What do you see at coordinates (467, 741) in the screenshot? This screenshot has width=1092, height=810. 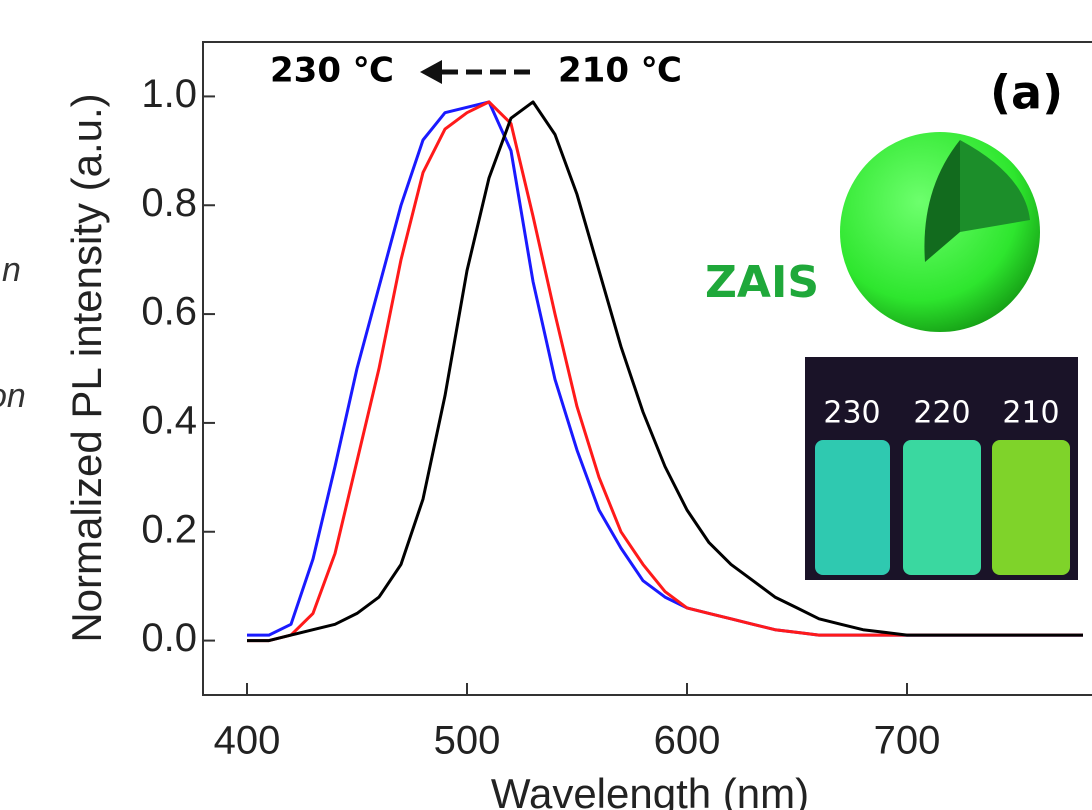 I see `x-tick-label: 500` at bounding box center [467, 741].